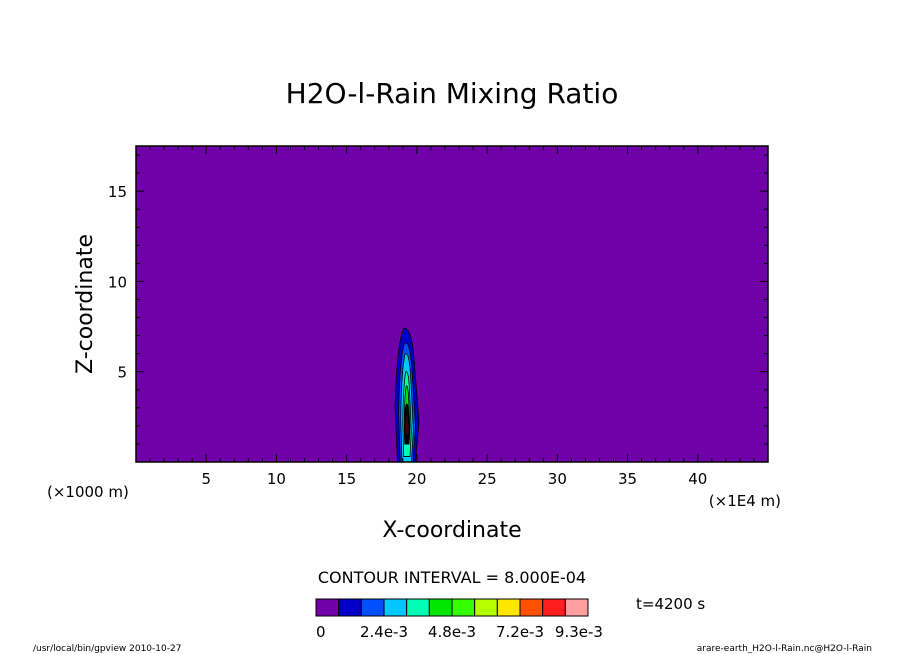  I want to click on footer-right: arare-earth_H2O-l-Rain.nc@H2O-l-Rain, so click(784, 649).